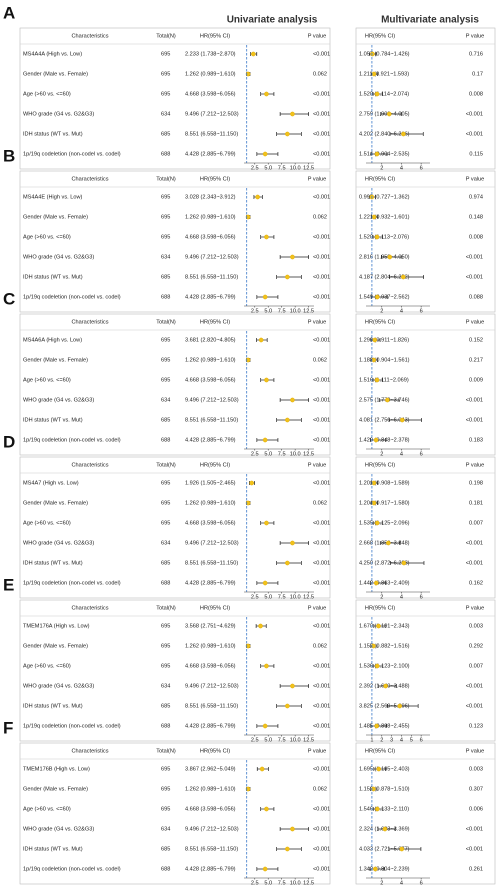  What do you see at coordinates (212, 400) in the screenshot?
I see `hr-ci: 9.496 (7.212~12.503)` at bounding box center [212, 400].